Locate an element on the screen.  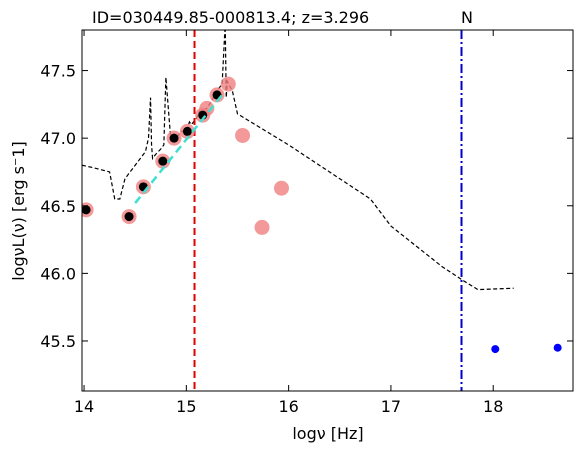
y-tick-label: 47.0 is located at coordinates (58, 138).